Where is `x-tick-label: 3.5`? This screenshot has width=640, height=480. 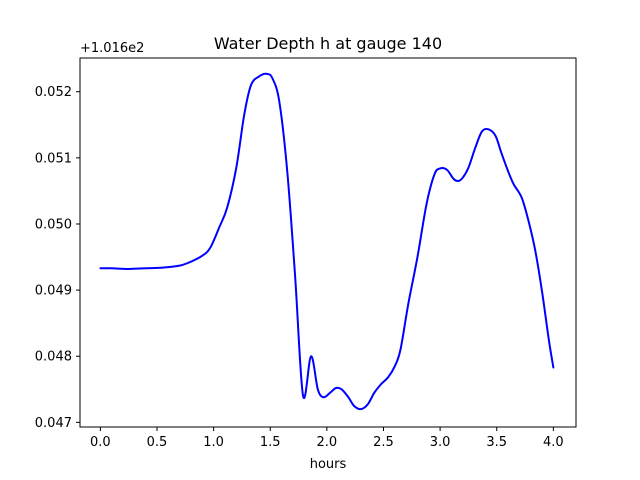
x-tick-label: 3.5 is located at coordinates (496, 442).